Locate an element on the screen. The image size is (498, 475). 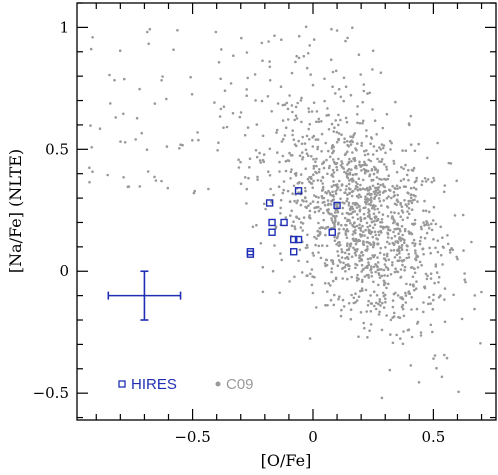
y-tick-label: 0.5 is located at coordinates (57, 149).